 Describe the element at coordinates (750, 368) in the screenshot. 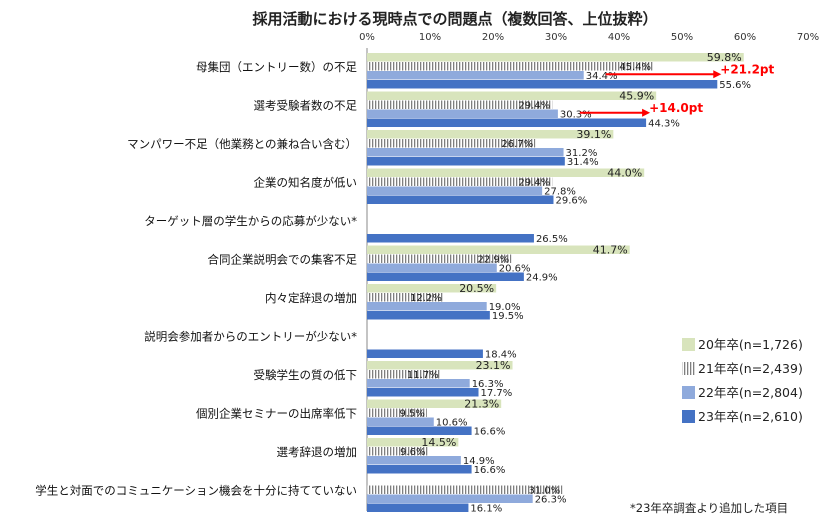

I see `legend-label: 21年卒(n=2,439)` at that location.